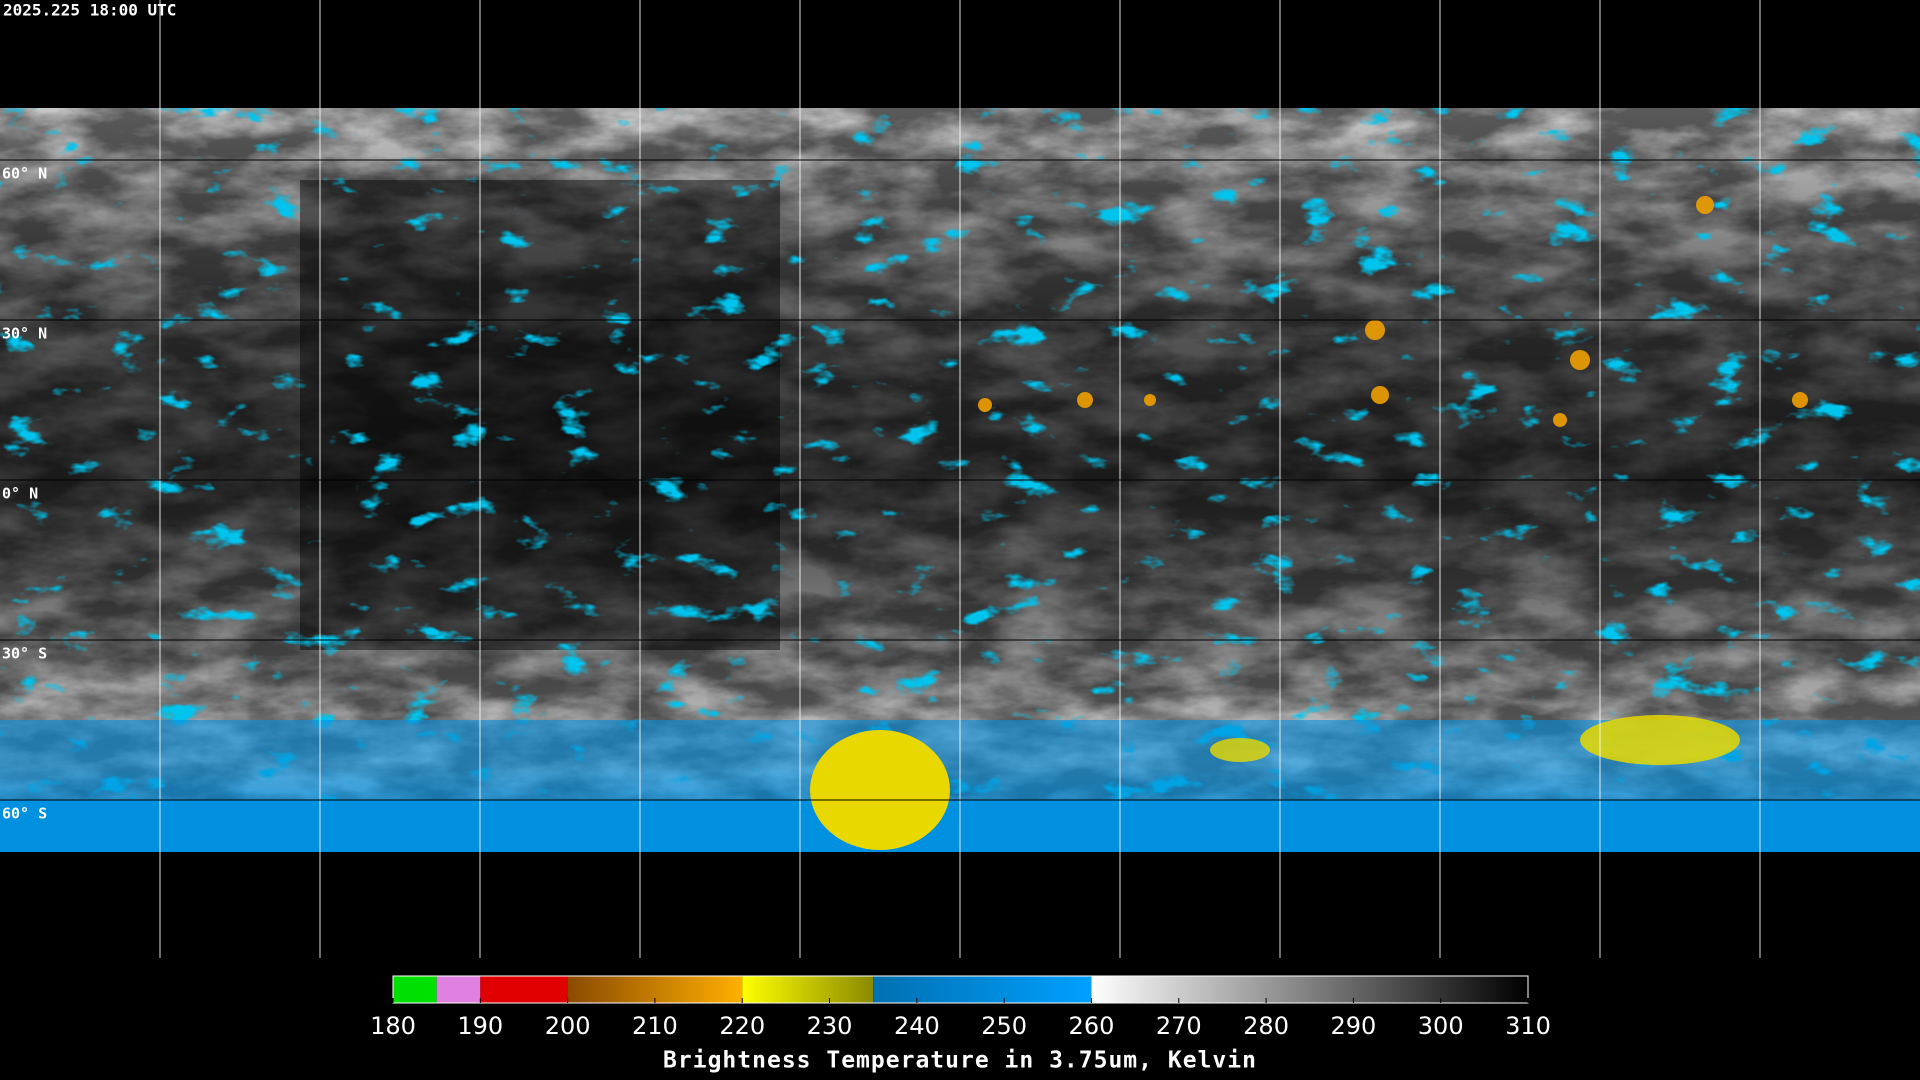 The width and height of the screenshot is (1920, 1080). Describe the element at coordinates (830, 1026) in the screenshot. I see `colorbar-tick-label: 230` at that location.